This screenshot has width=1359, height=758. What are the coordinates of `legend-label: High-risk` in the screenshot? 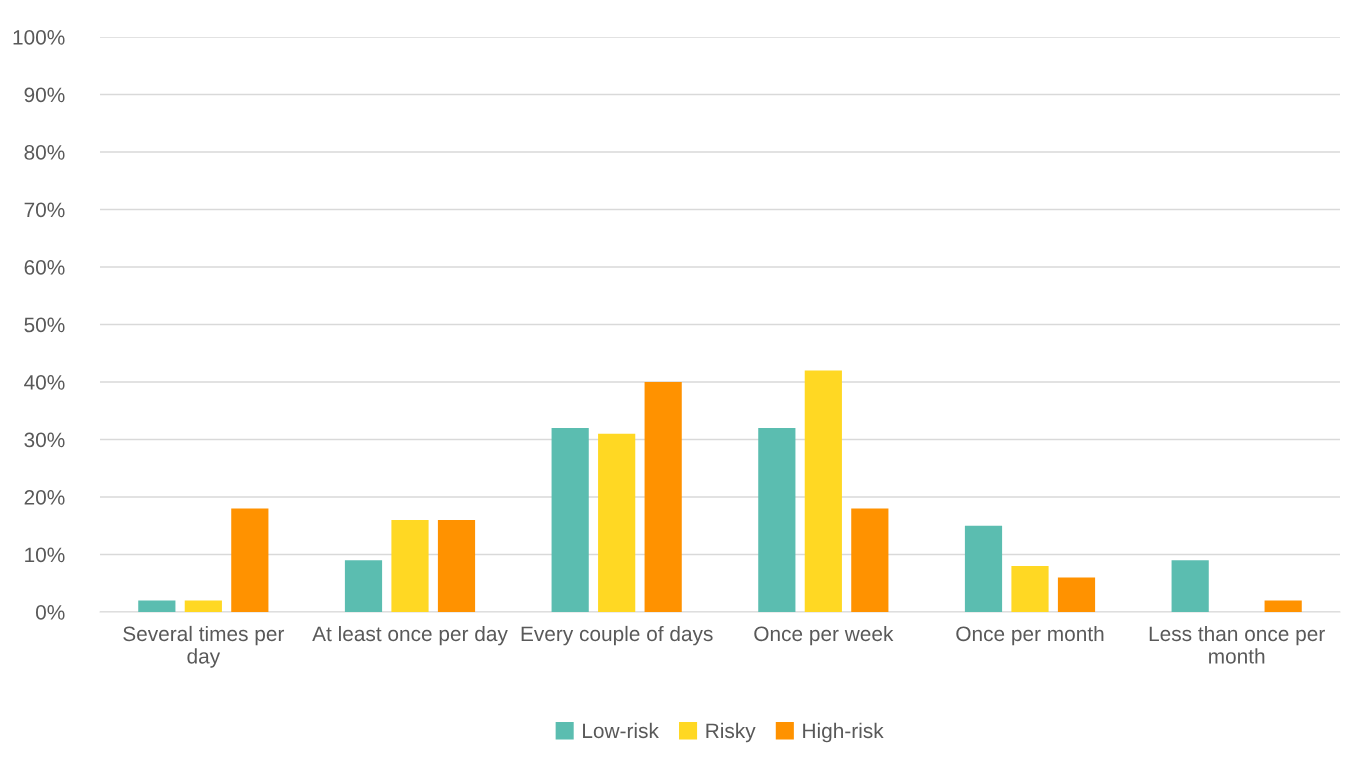 It's located at (843, 732).